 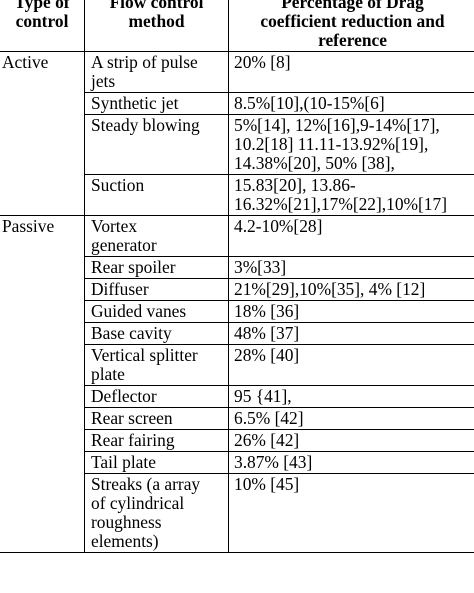 What do you see at coordinates (351, 236) in the screenshot?
I see `drag-reduction-cell: 4.2-10%[28]` at bounding box center [351, 236].